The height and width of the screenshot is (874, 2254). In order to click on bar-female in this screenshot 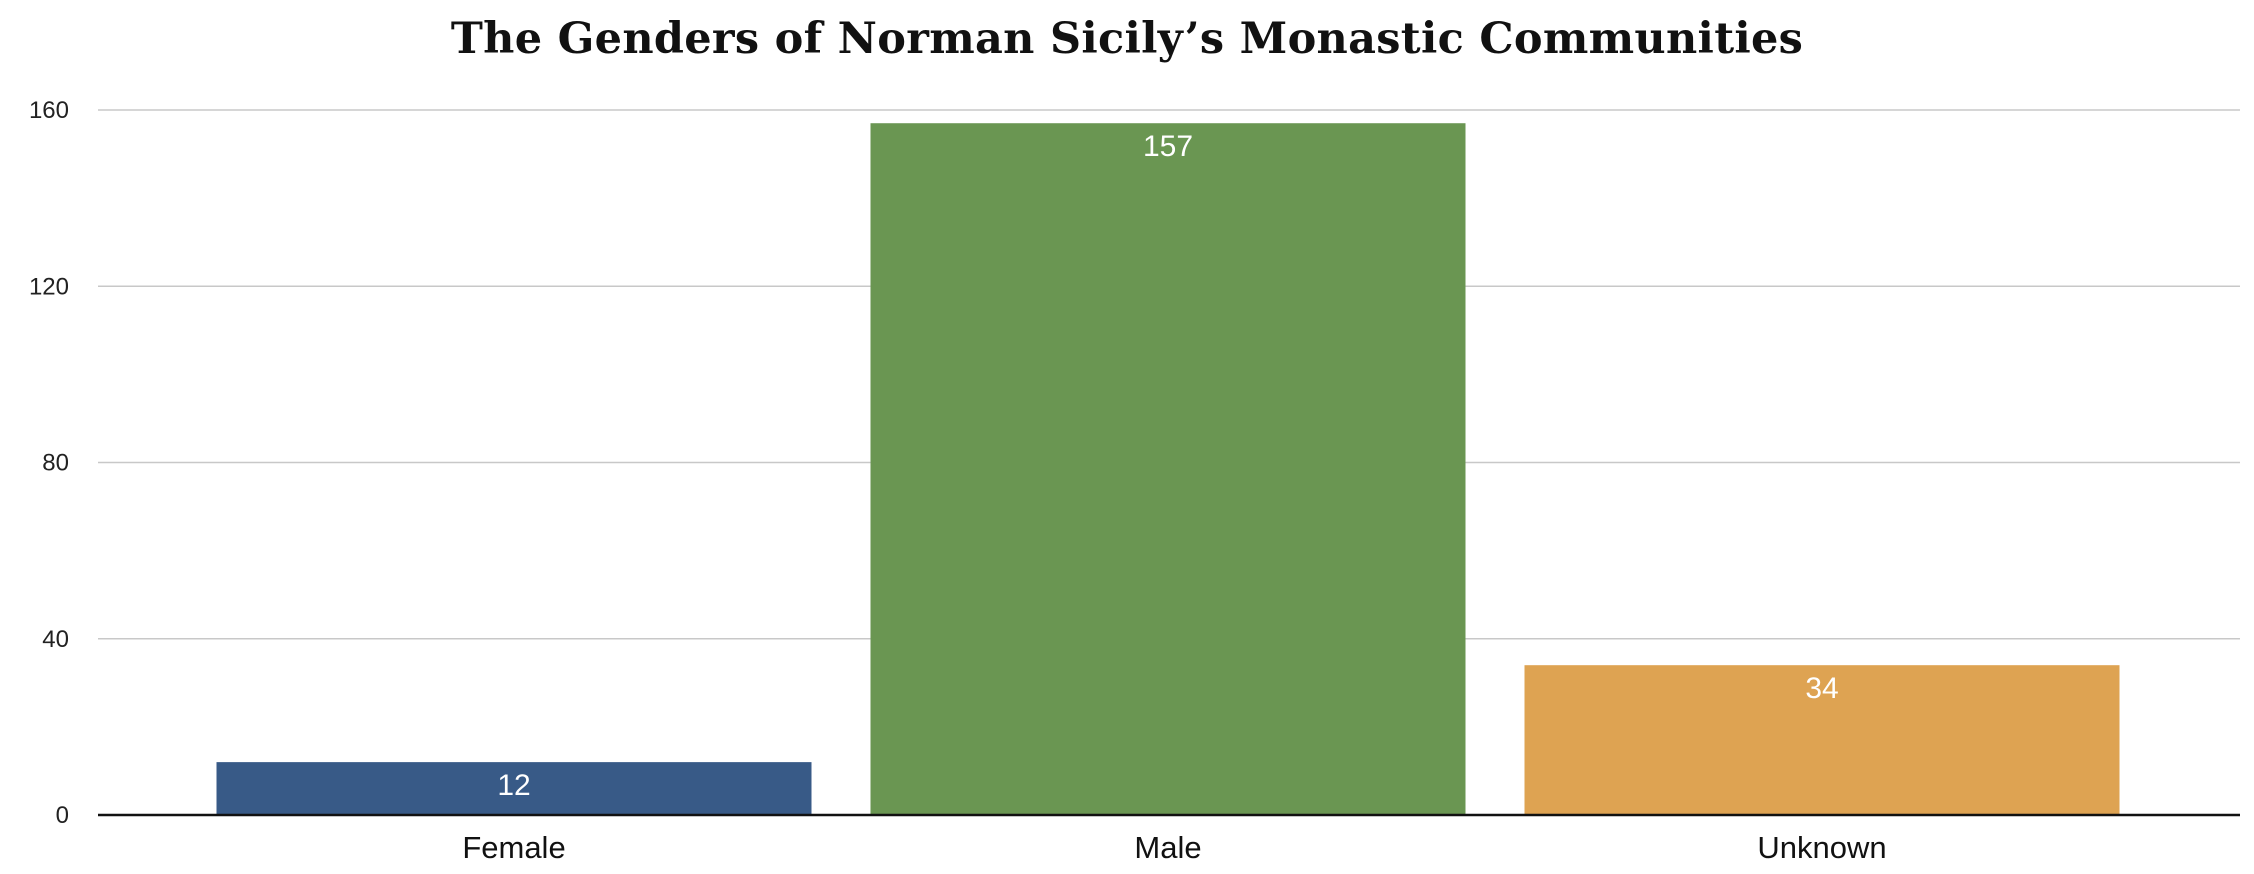, I will do `click(514, 788)`.